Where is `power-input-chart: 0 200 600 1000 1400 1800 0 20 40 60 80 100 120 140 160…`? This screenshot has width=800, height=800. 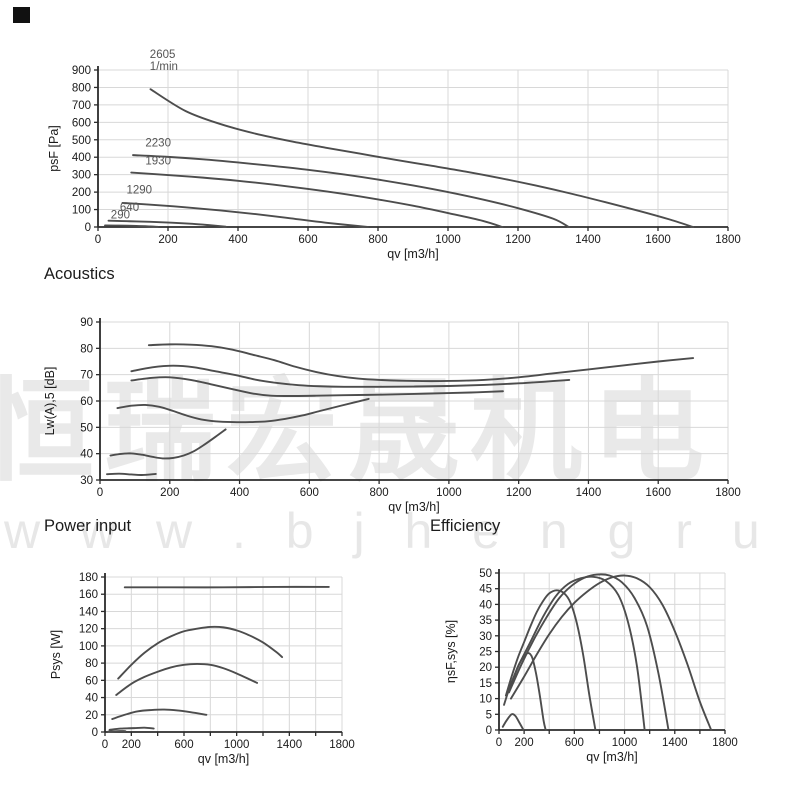
power-input-chart: 0 200 600 1000 1400 1800 0 20 40 60 80 100 120 140 160… is located at coordinates (202, 669).